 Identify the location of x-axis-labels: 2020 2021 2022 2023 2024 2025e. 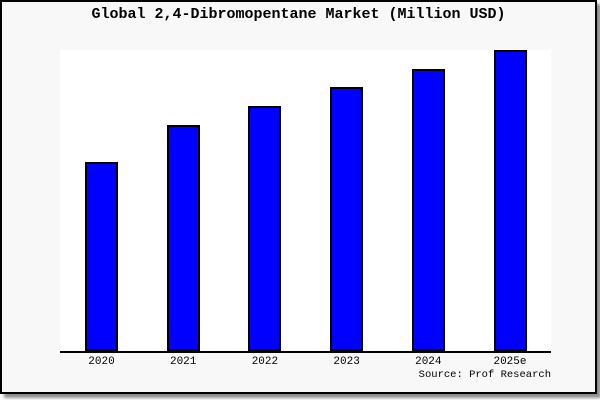
(305, 363).